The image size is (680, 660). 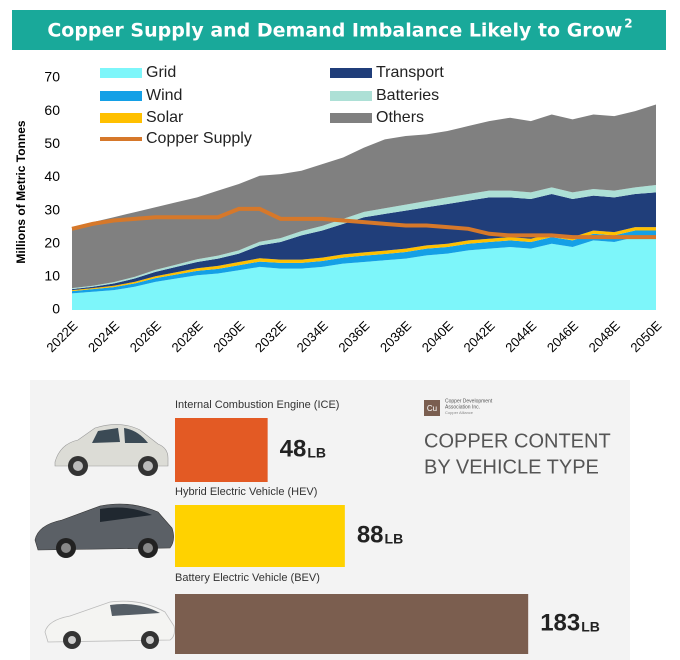 What do you see at coordinates (270, 336) in the screenshot?
I see `x-tick-label: 2032E` at bounding box center [270, 336].